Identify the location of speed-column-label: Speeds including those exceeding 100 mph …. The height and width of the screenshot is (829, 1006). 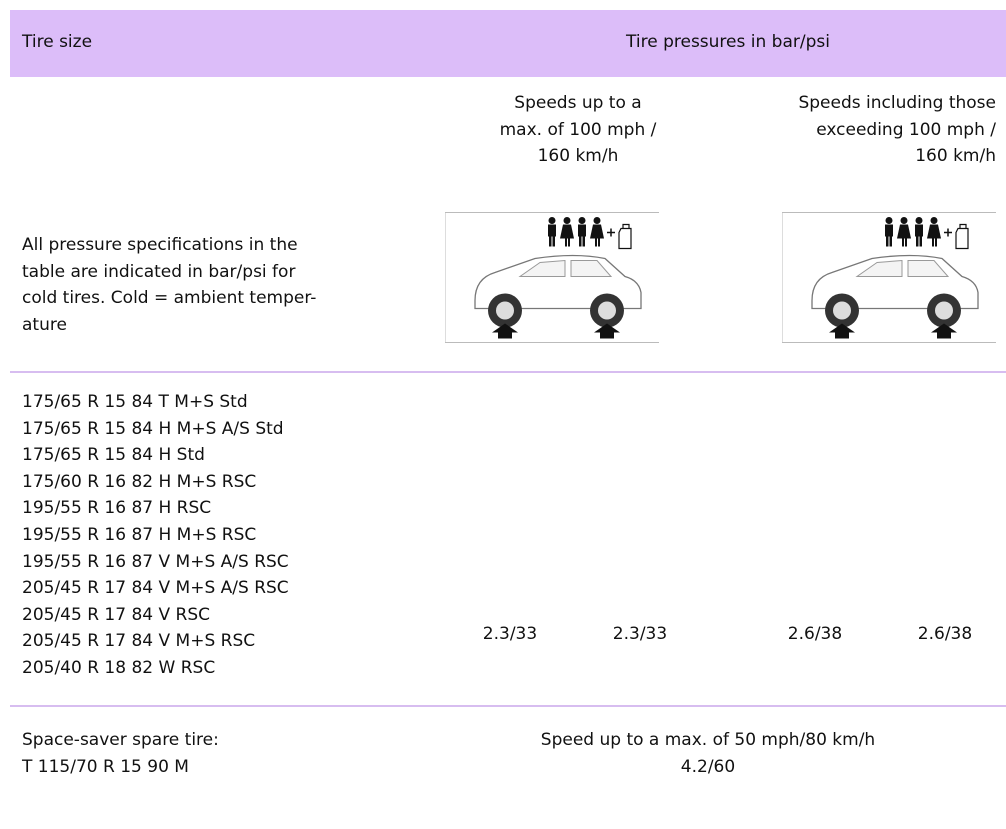
(858, 130).